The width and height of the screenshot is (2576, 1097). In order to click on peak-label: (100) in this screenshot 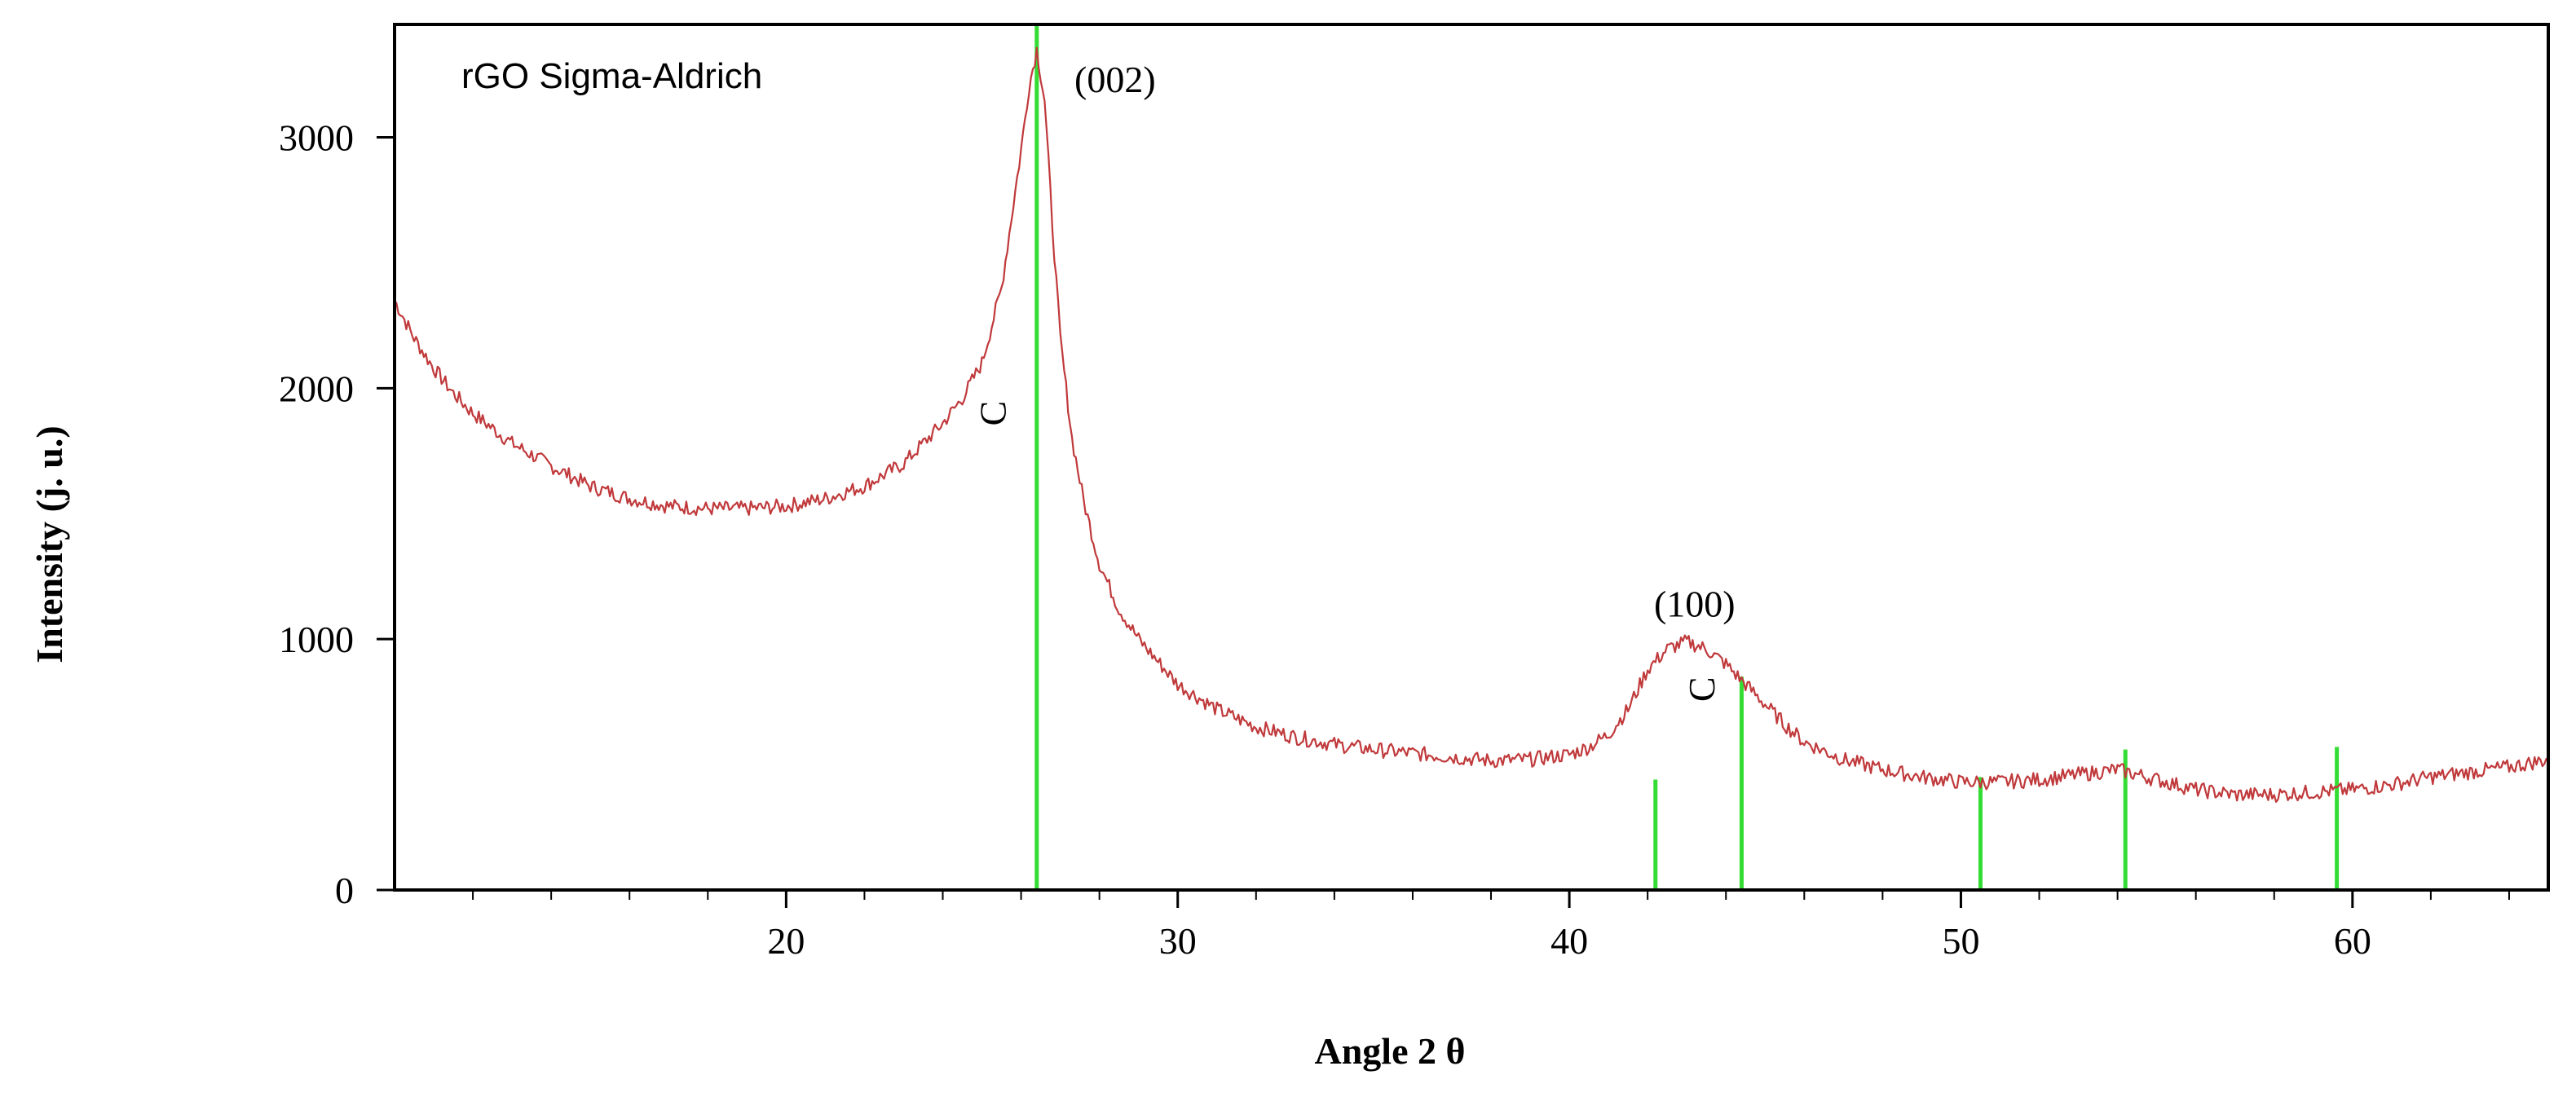, I will do `click(1695, 604)`.